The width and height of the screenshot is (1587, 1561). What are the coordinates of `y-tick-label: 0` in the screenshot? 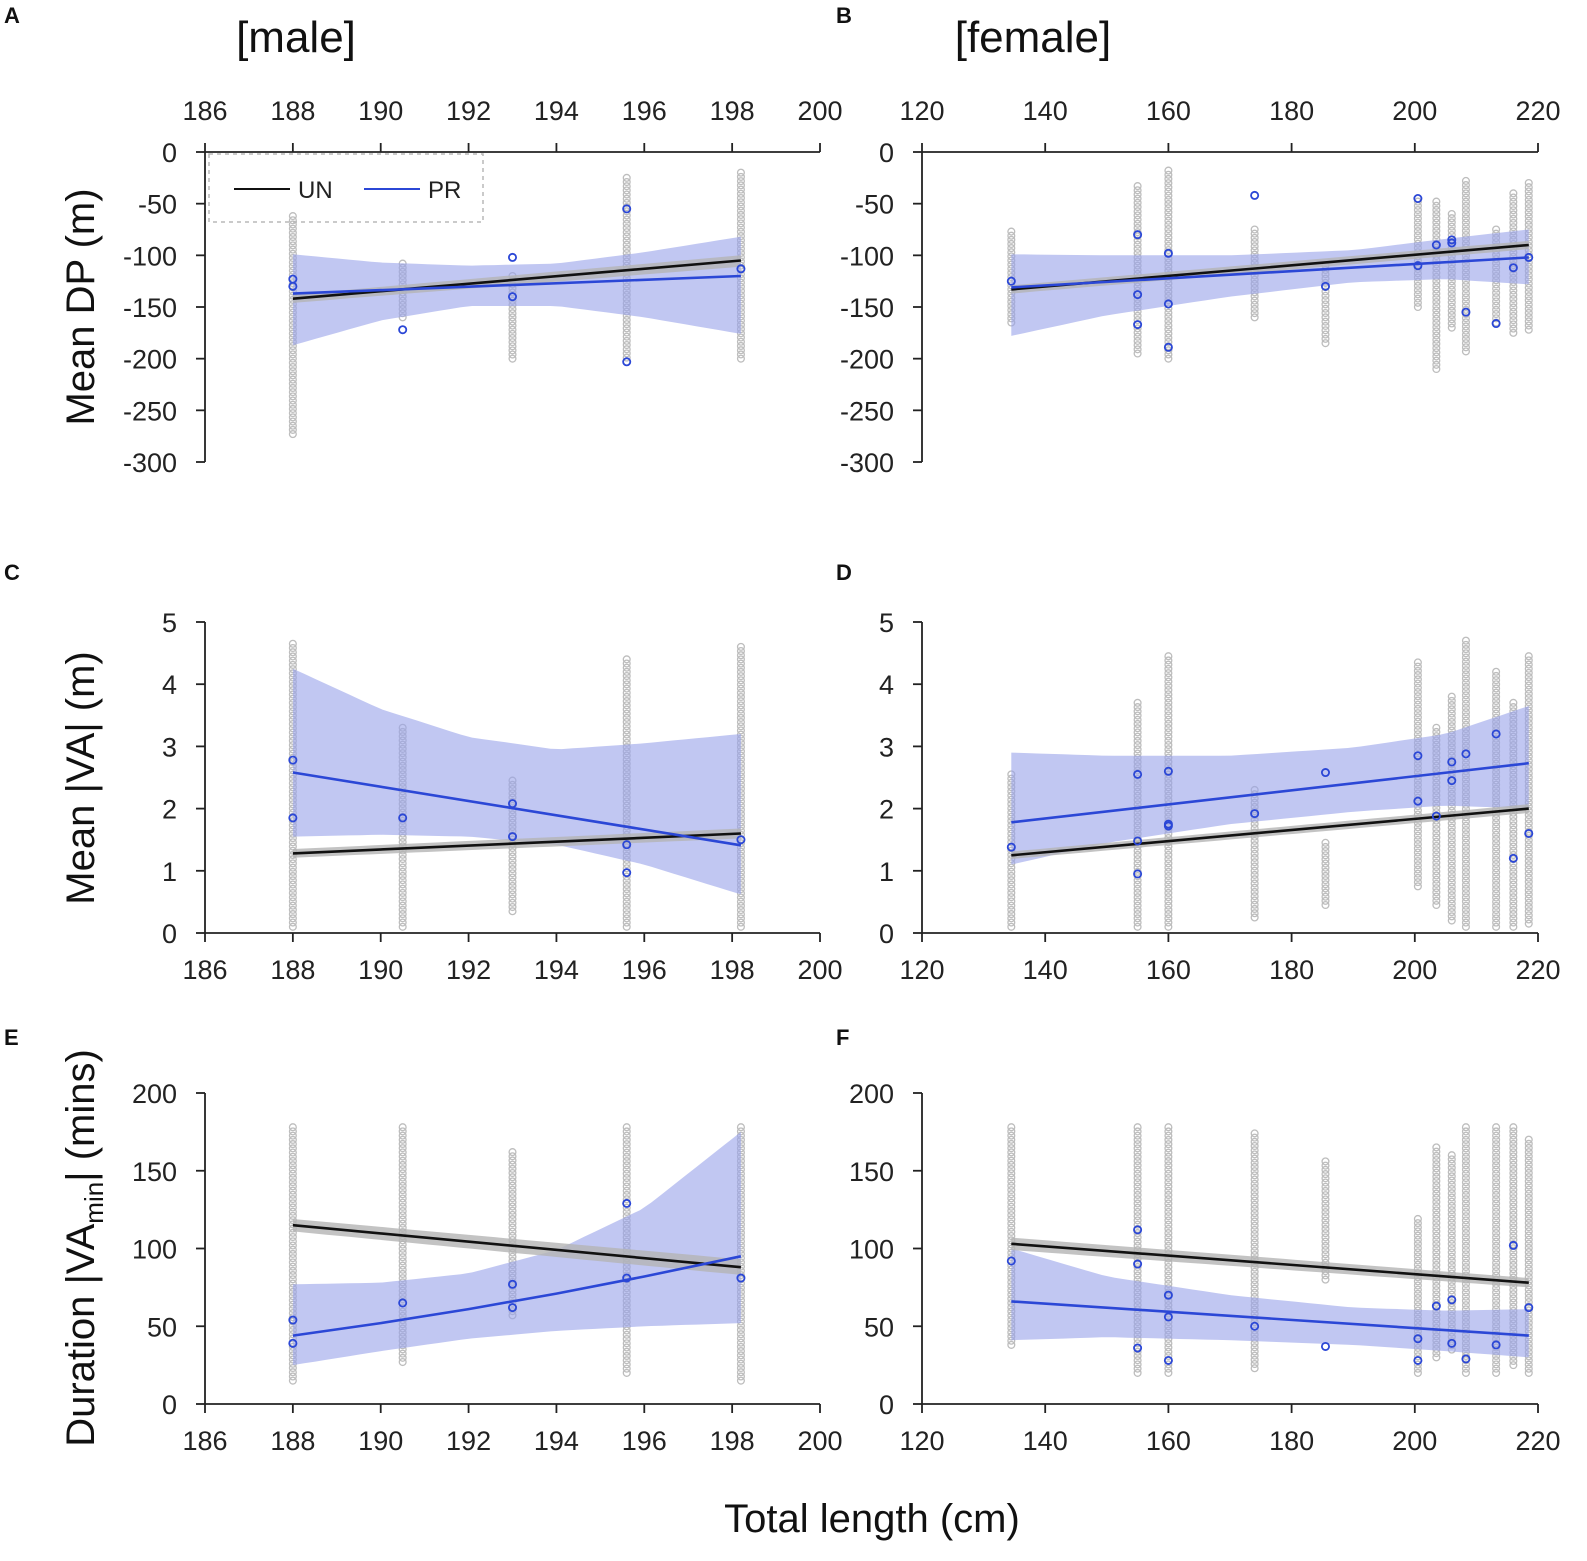 It's located at (886, 934).